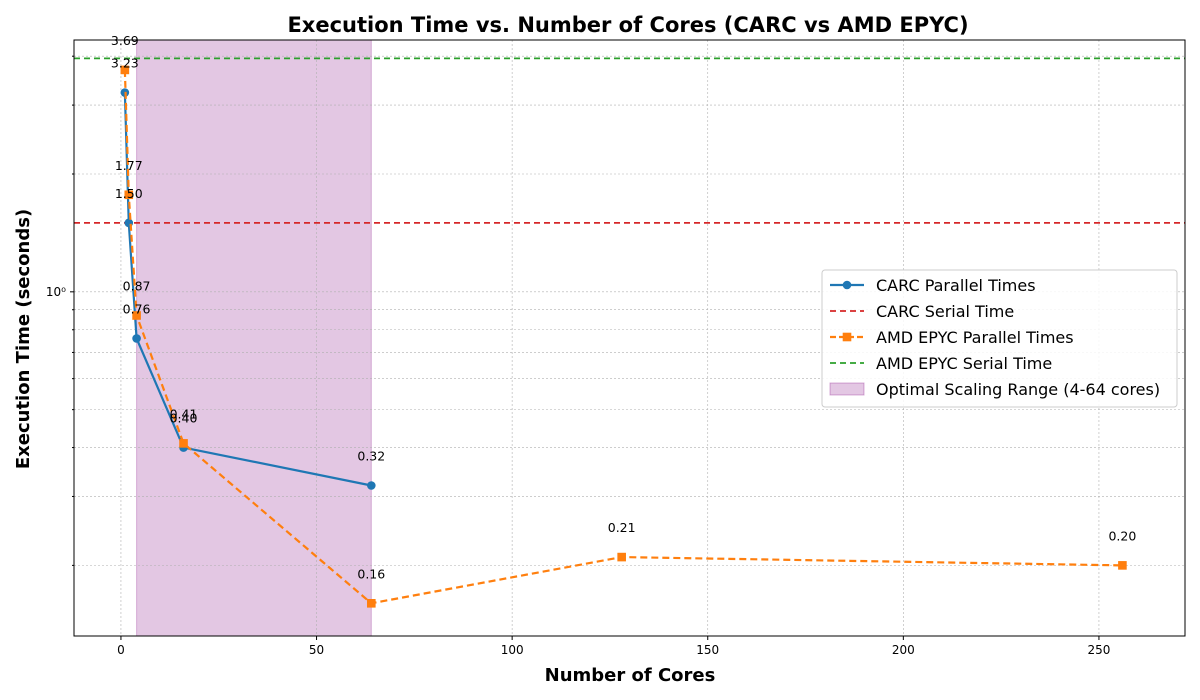 The height and width of the screenshot is (700, 1200). I want to click on x-axis-title: Number of Cores, so click(630, 675).